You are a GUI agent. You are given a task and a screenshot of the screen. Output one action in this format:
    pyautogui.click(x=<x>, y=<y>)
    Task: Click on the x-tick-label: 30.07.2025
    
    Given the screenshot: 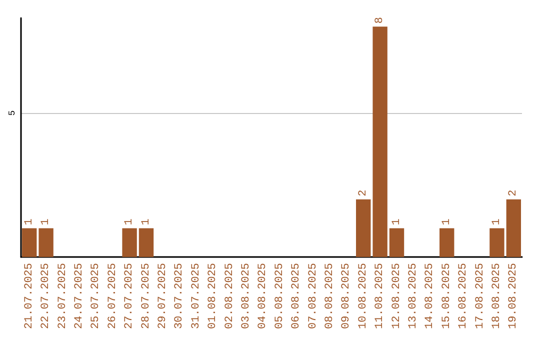 What is the action you would take?
    pyautogui.click(x=180, y=296)
    